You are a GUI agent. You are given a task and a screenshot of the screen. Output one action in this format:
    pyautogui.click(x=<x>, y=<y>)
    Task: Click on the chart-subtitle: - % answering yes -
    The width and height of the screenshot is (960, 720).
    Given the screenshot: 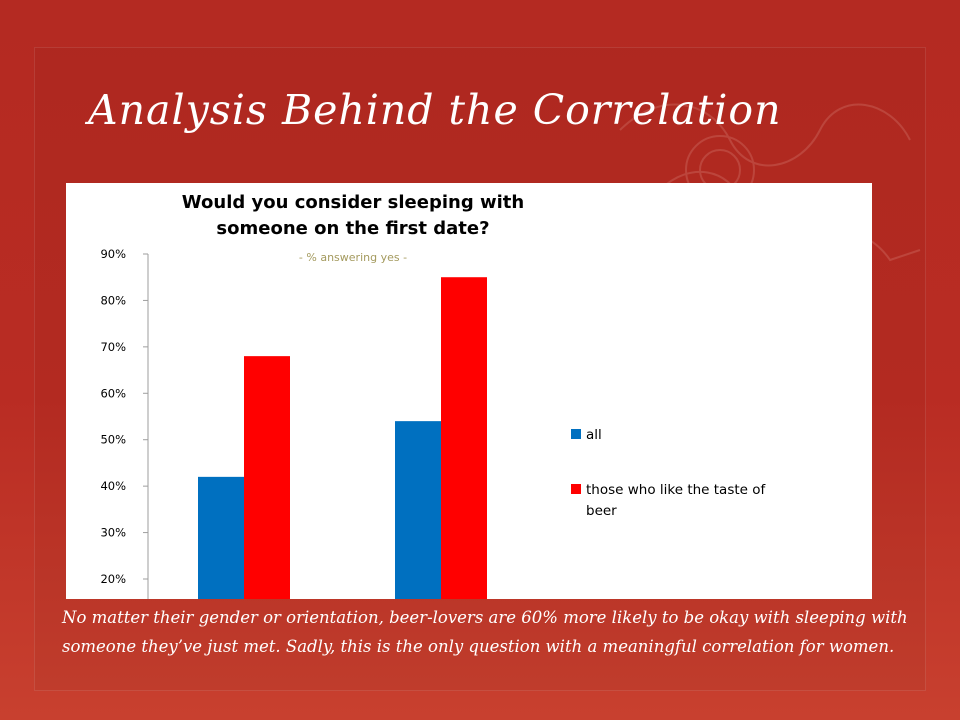 What is the action you would take?
    pyautogui.click(x=353, y=257)
    